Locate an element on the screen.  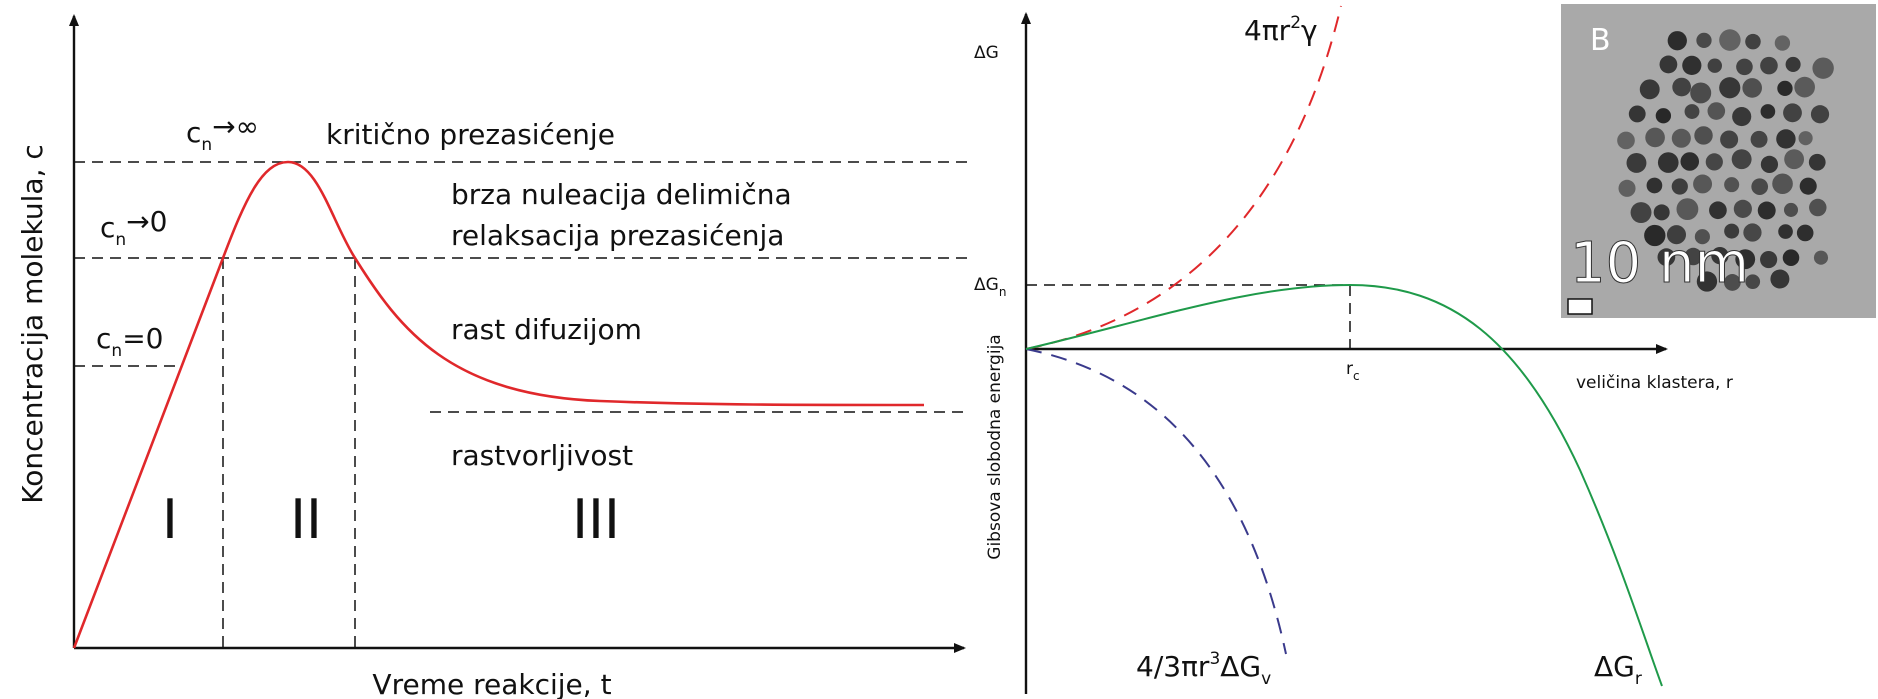
critical-energy: ΔGn is located at coordinates (990, 287).